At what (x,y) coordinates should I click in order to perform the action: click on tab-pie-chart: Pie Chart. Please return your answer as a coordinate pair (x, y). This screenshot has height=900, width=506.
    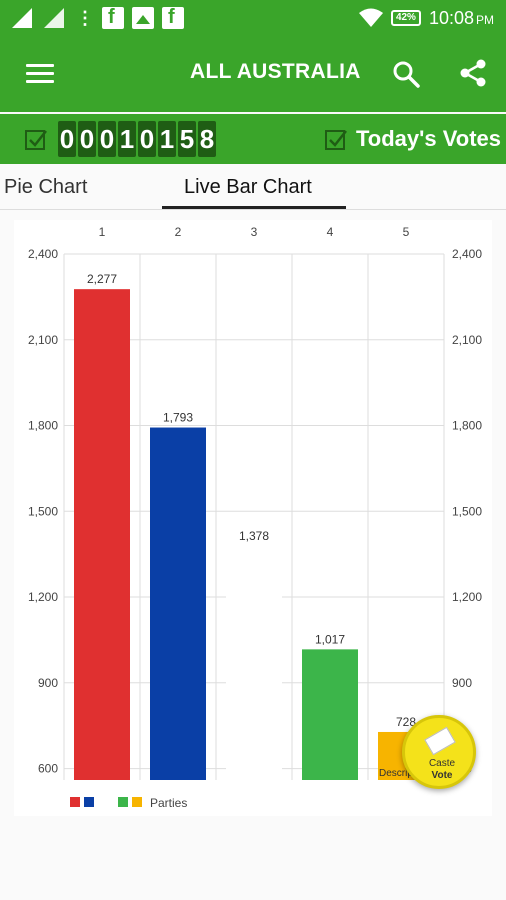
    Looking at the image, I should click on (46, 187).